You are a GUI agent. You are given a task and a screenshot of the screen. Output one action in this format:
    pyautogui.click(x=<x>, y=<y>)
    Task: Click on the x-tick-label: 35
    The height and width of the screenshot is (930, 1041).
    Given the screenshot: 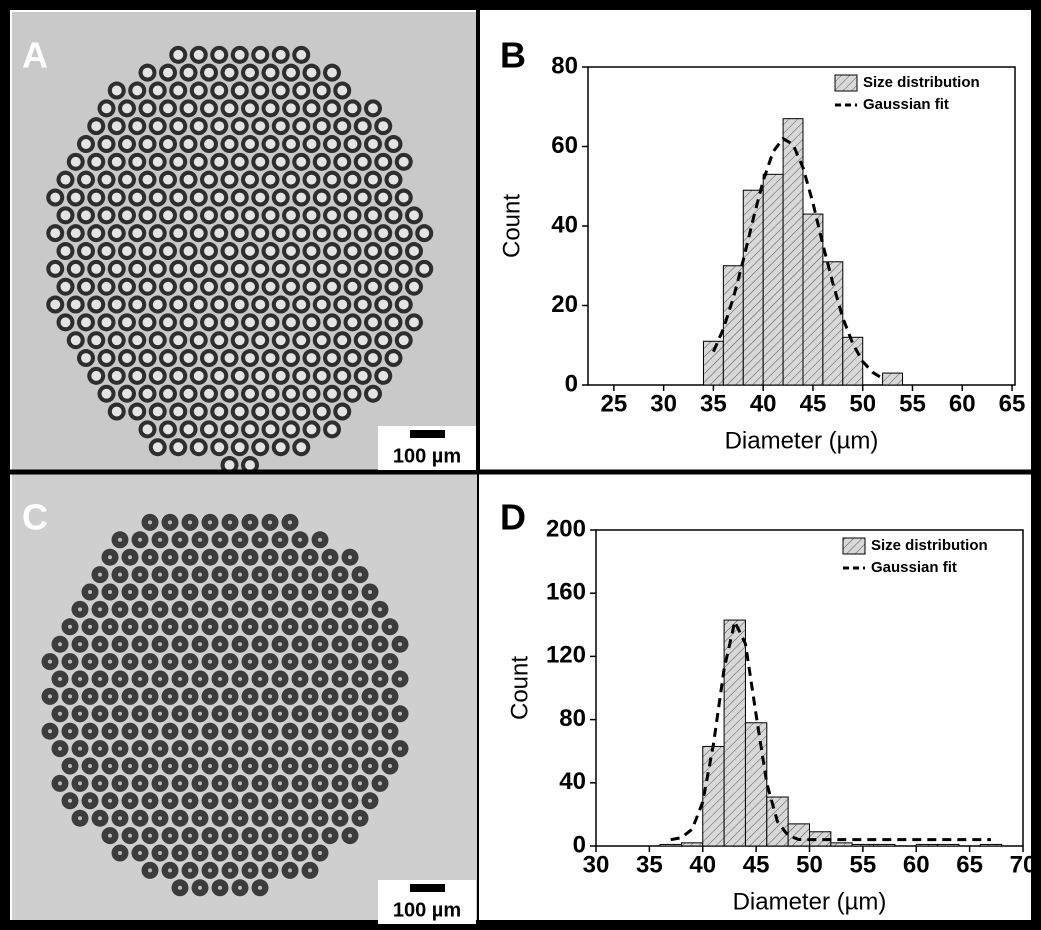 What is the action you would take?
    pyautogui.click(x=649, y=864)
    